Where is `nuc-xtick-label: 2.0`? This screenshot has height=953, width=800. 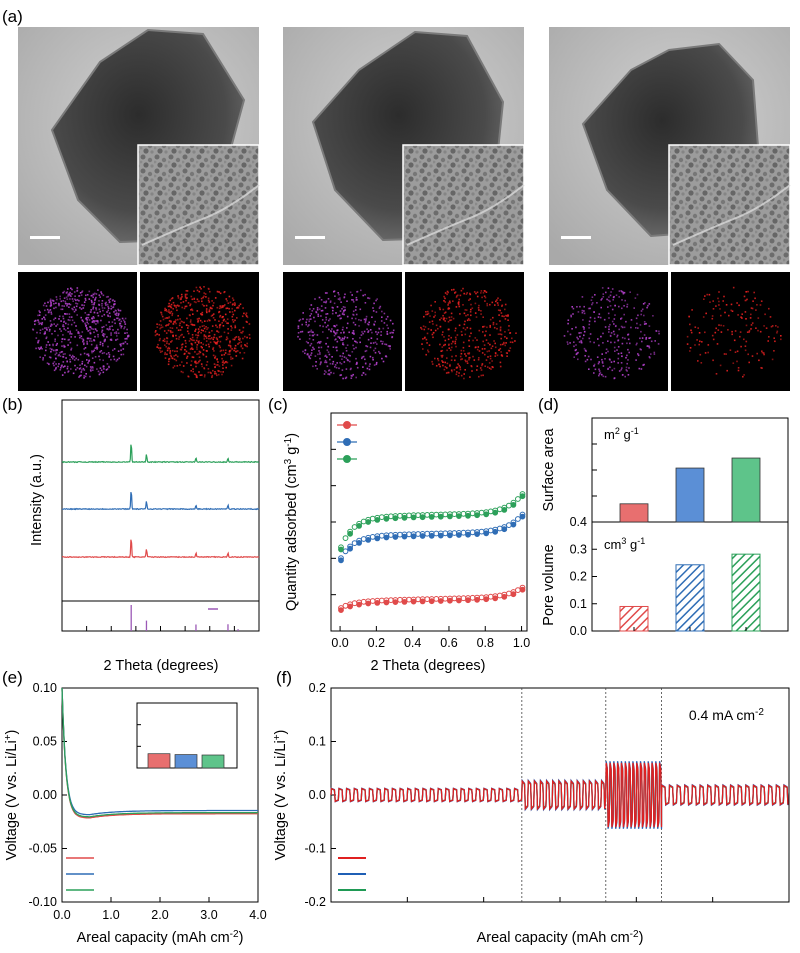
nuc-xtick-label: 2.0 is located at coordinates (159, 915).